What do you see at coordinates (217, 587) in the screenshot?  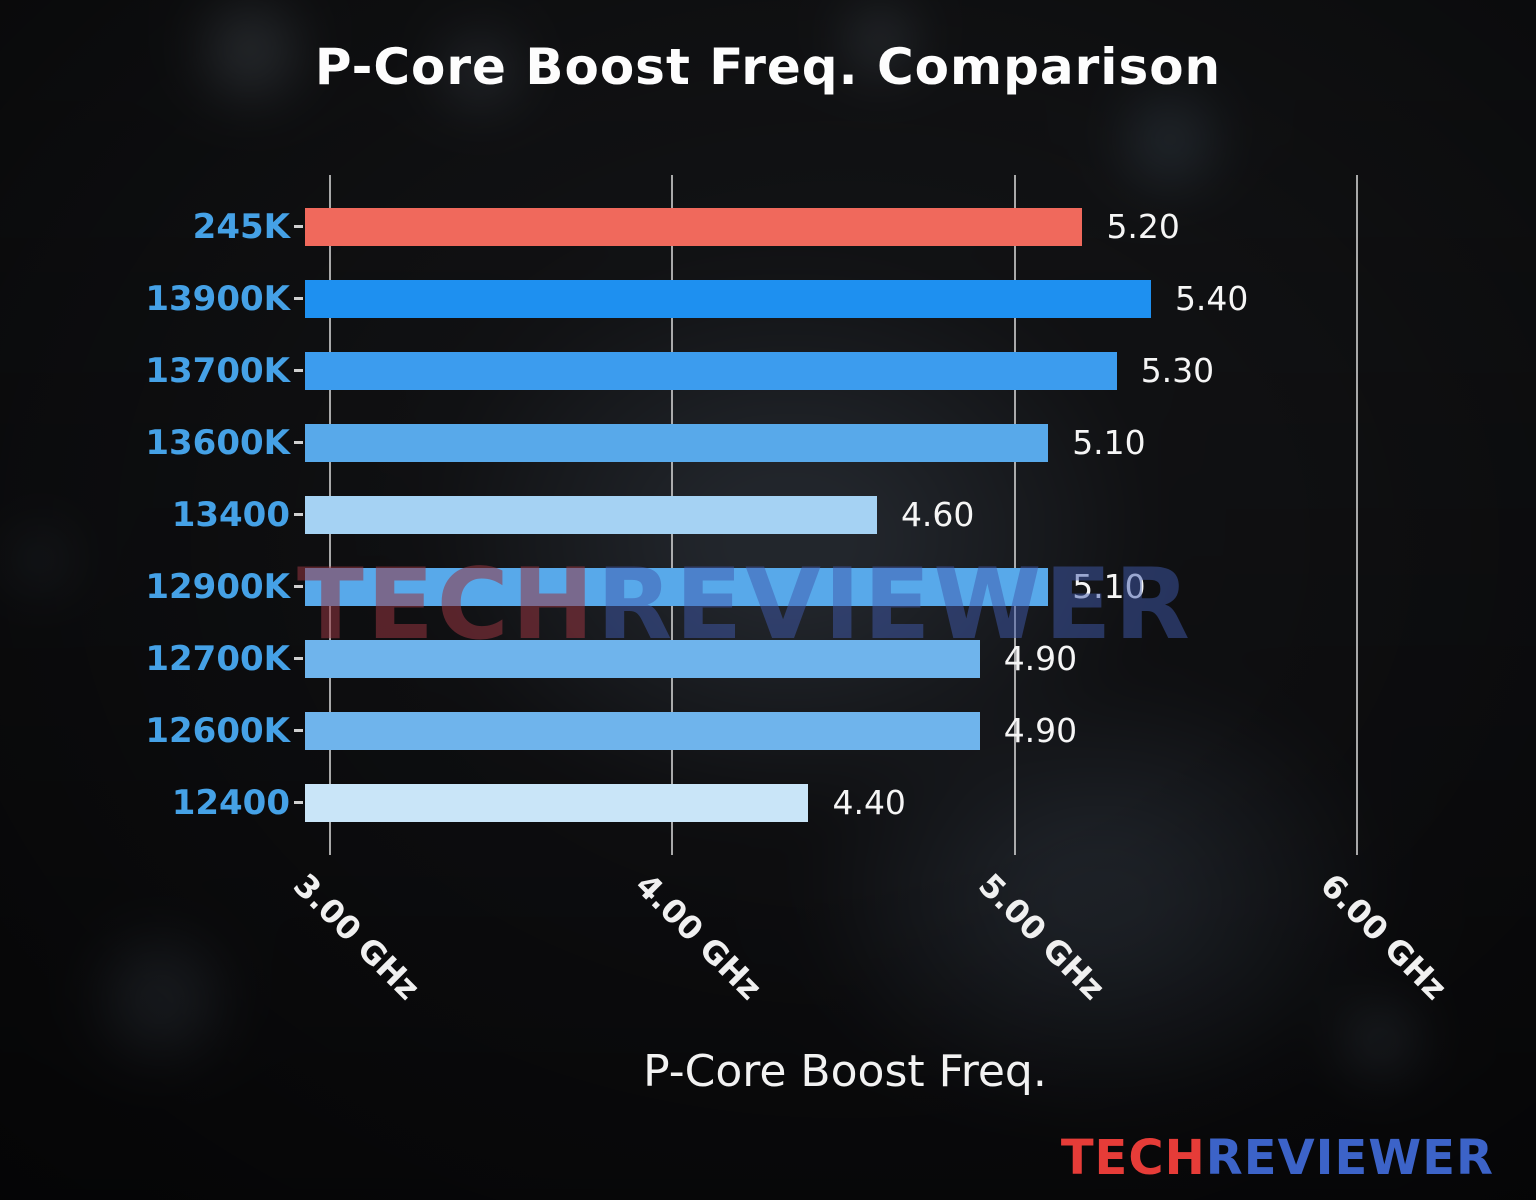 I see `category-label: 12900K` at bounding box center [217, 587].